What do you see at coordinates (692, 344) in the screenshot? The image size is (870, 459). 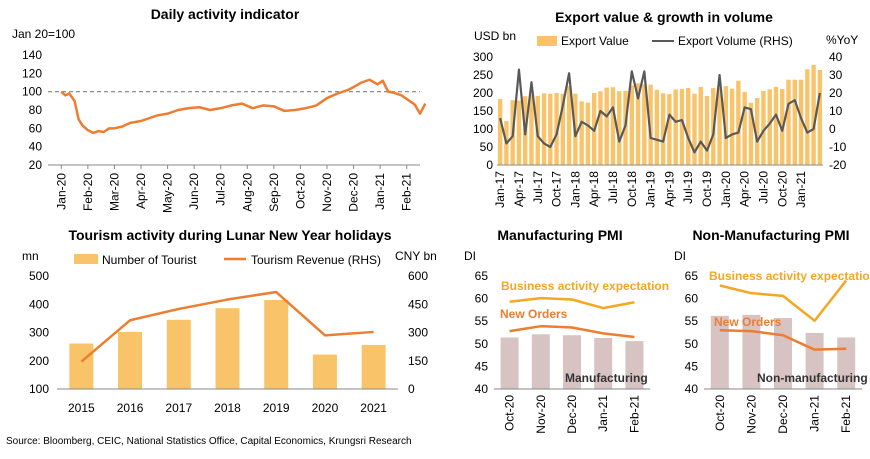 I see `y-tick-label: 50` at bounding box center [692, 344].